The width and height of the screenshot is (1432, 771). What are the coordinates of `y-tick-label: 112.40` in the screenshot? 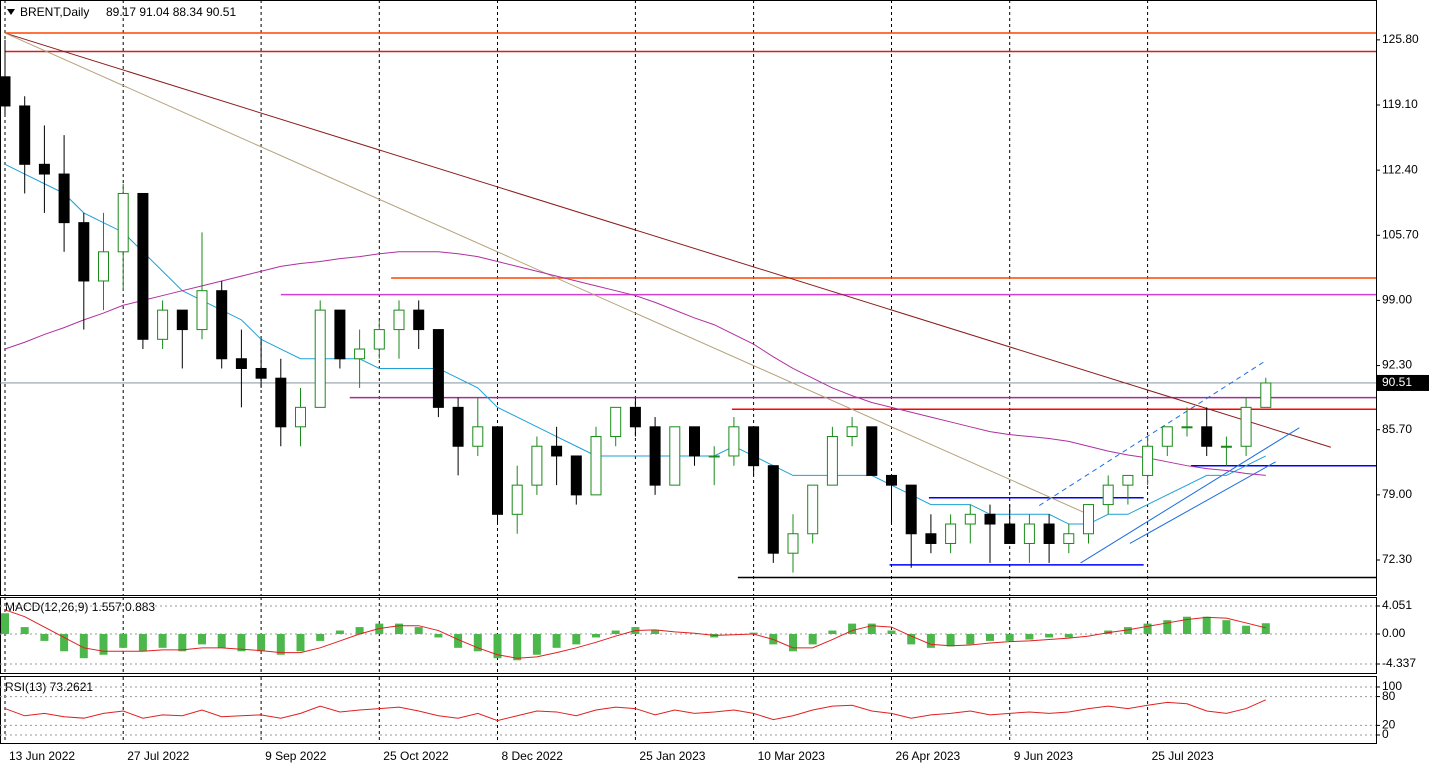 It's located at (1400, 169).